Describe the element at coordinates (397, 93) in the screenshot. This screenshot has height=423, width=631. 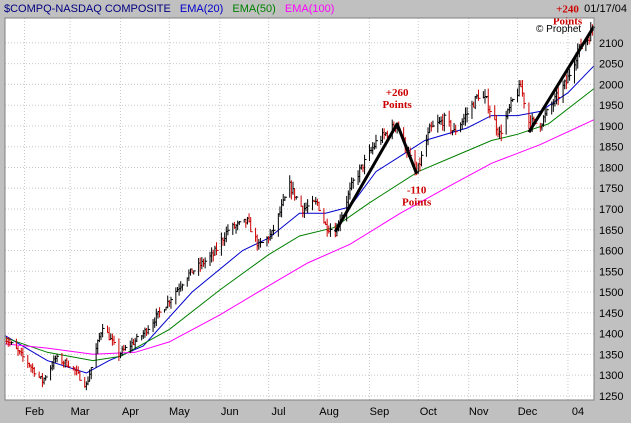
I see `annotation-label: +260` at that location.